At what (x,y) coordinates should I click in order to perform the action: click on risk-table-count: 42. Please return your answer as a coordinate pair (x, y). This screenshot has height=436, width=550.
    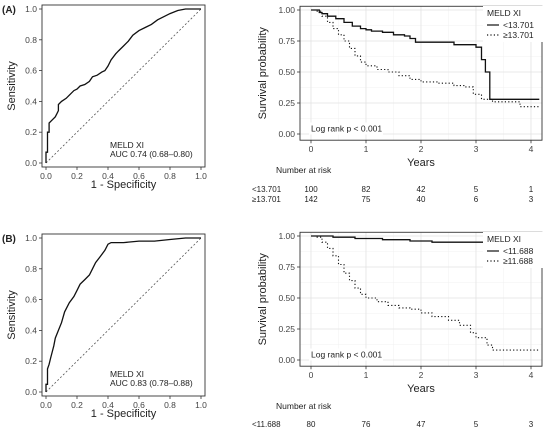
    Looking at the image, I should click on (421, 189).